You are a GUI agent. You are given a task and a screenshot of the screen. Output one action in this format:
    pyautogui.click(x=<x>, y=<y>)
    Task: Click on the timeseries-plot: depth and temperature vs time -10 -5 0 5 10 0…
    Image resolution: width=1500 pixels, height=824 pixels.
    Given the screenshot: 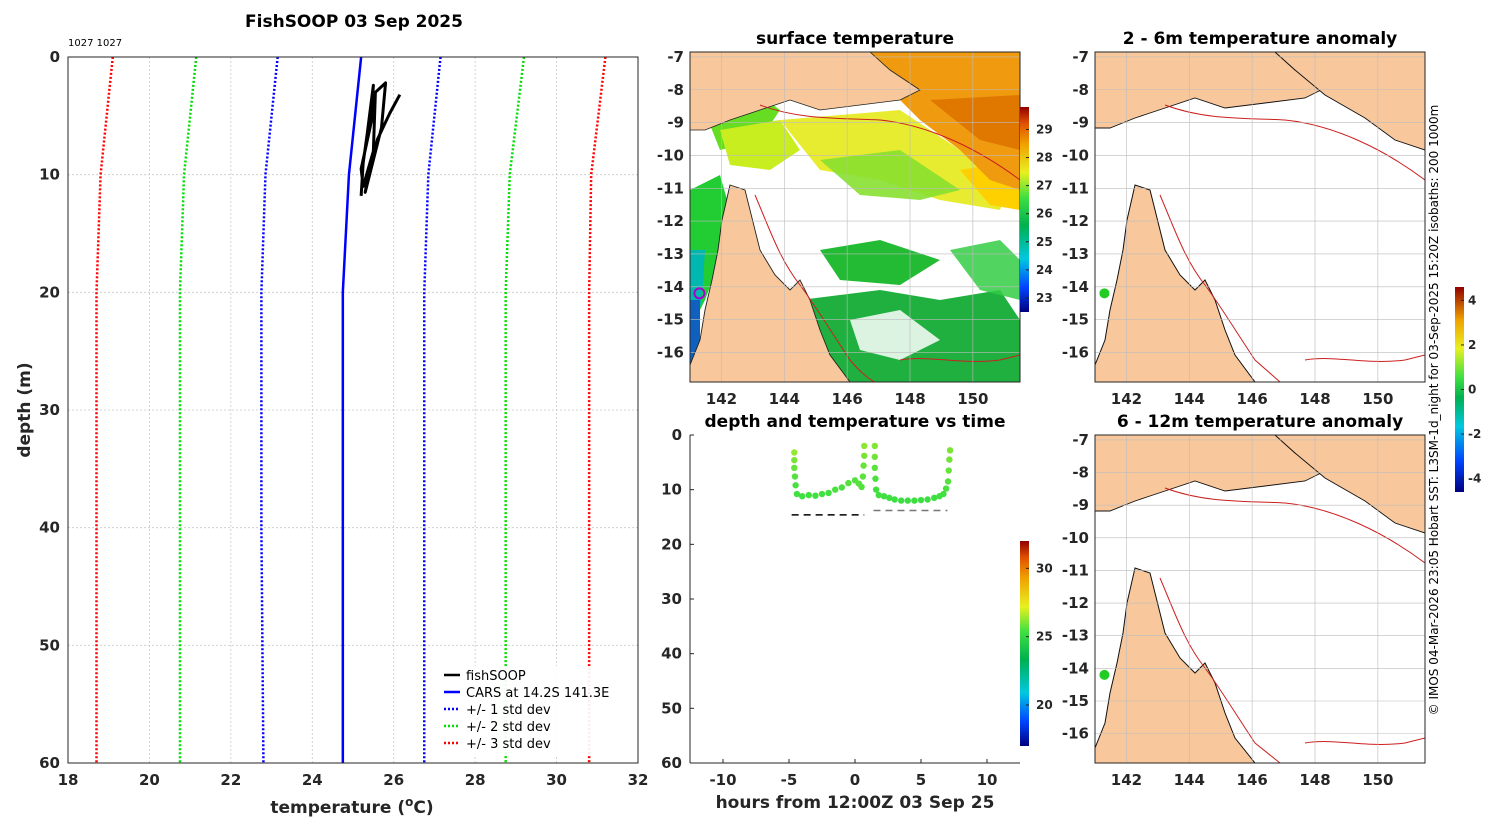 What is the action you would take?
    pyautogui.click(x=857, y=612)
    